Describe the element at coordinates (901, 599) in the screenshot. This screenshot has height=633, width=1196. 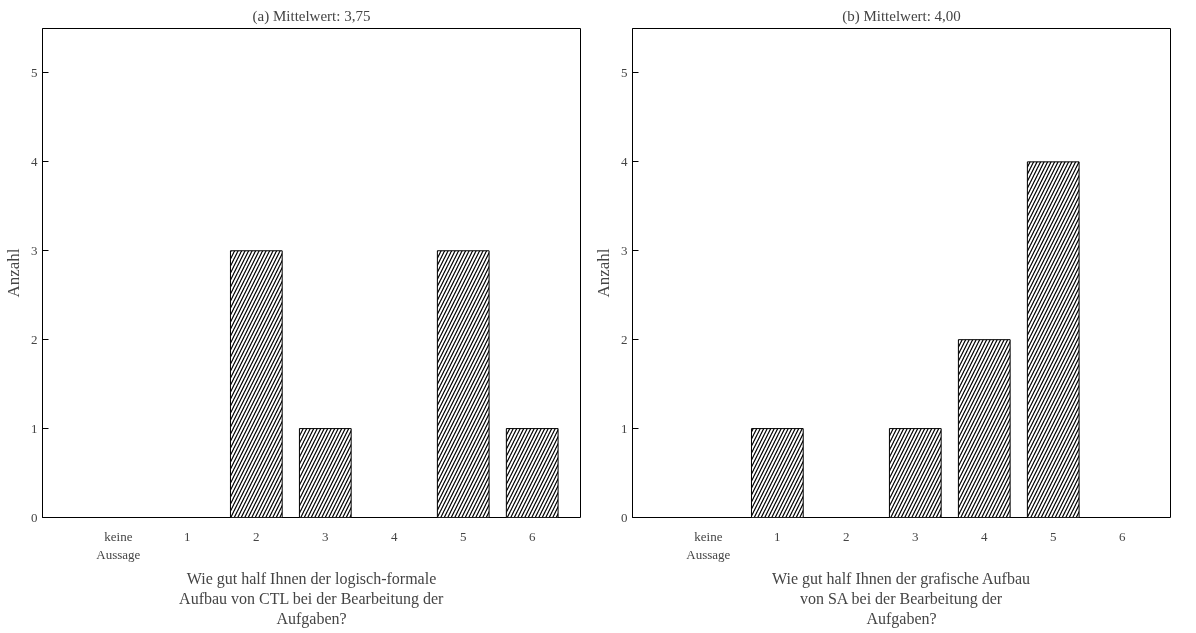
I see `x-axis-title: Wie gut half Ihnen der grafische Aufbau von SA bei der Bearbeitung der Aufgaben?` at that location.